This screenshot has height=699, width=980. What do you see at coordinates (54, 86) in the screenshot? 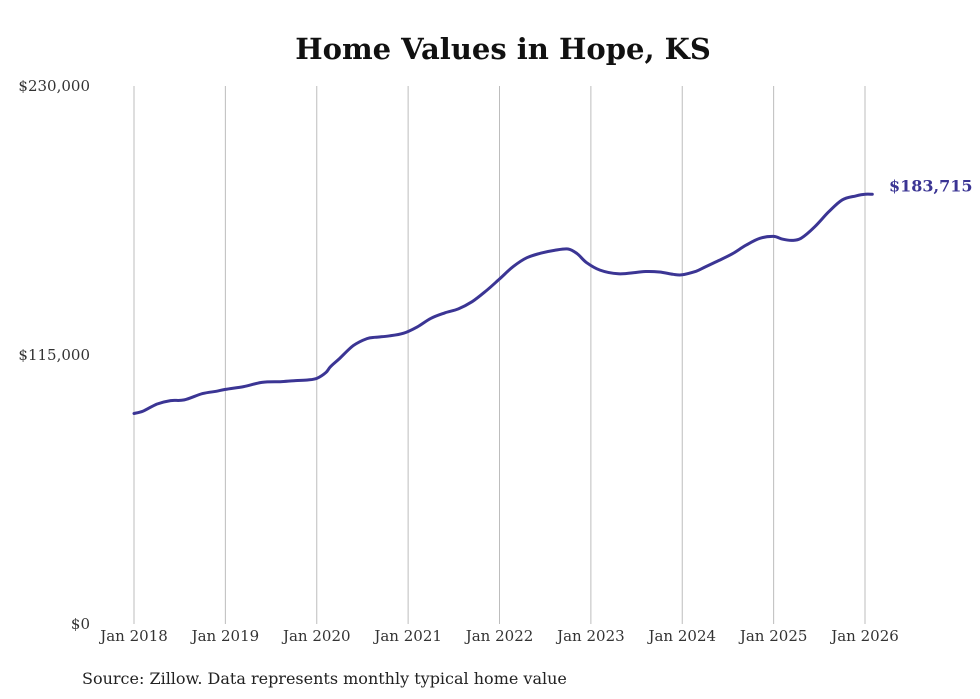
I see `y-tick-label: $230,000` at bounding box center [54, 86].